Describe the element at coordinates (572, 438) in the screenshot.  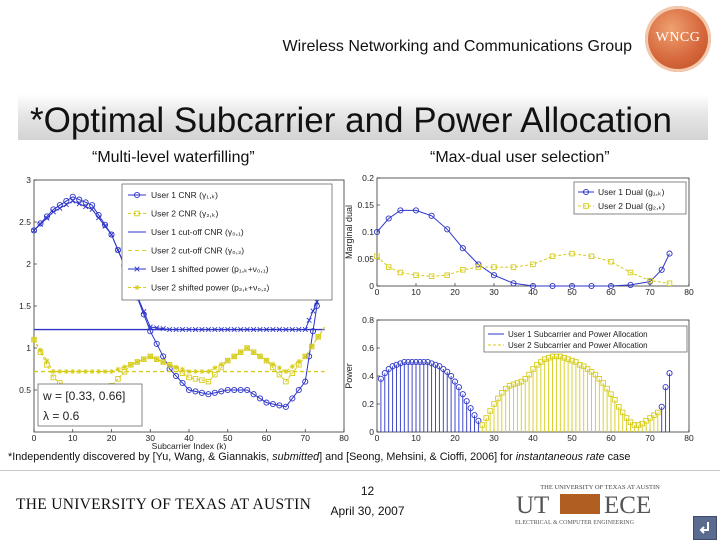
I see `x-tick-label: 50` at that location.